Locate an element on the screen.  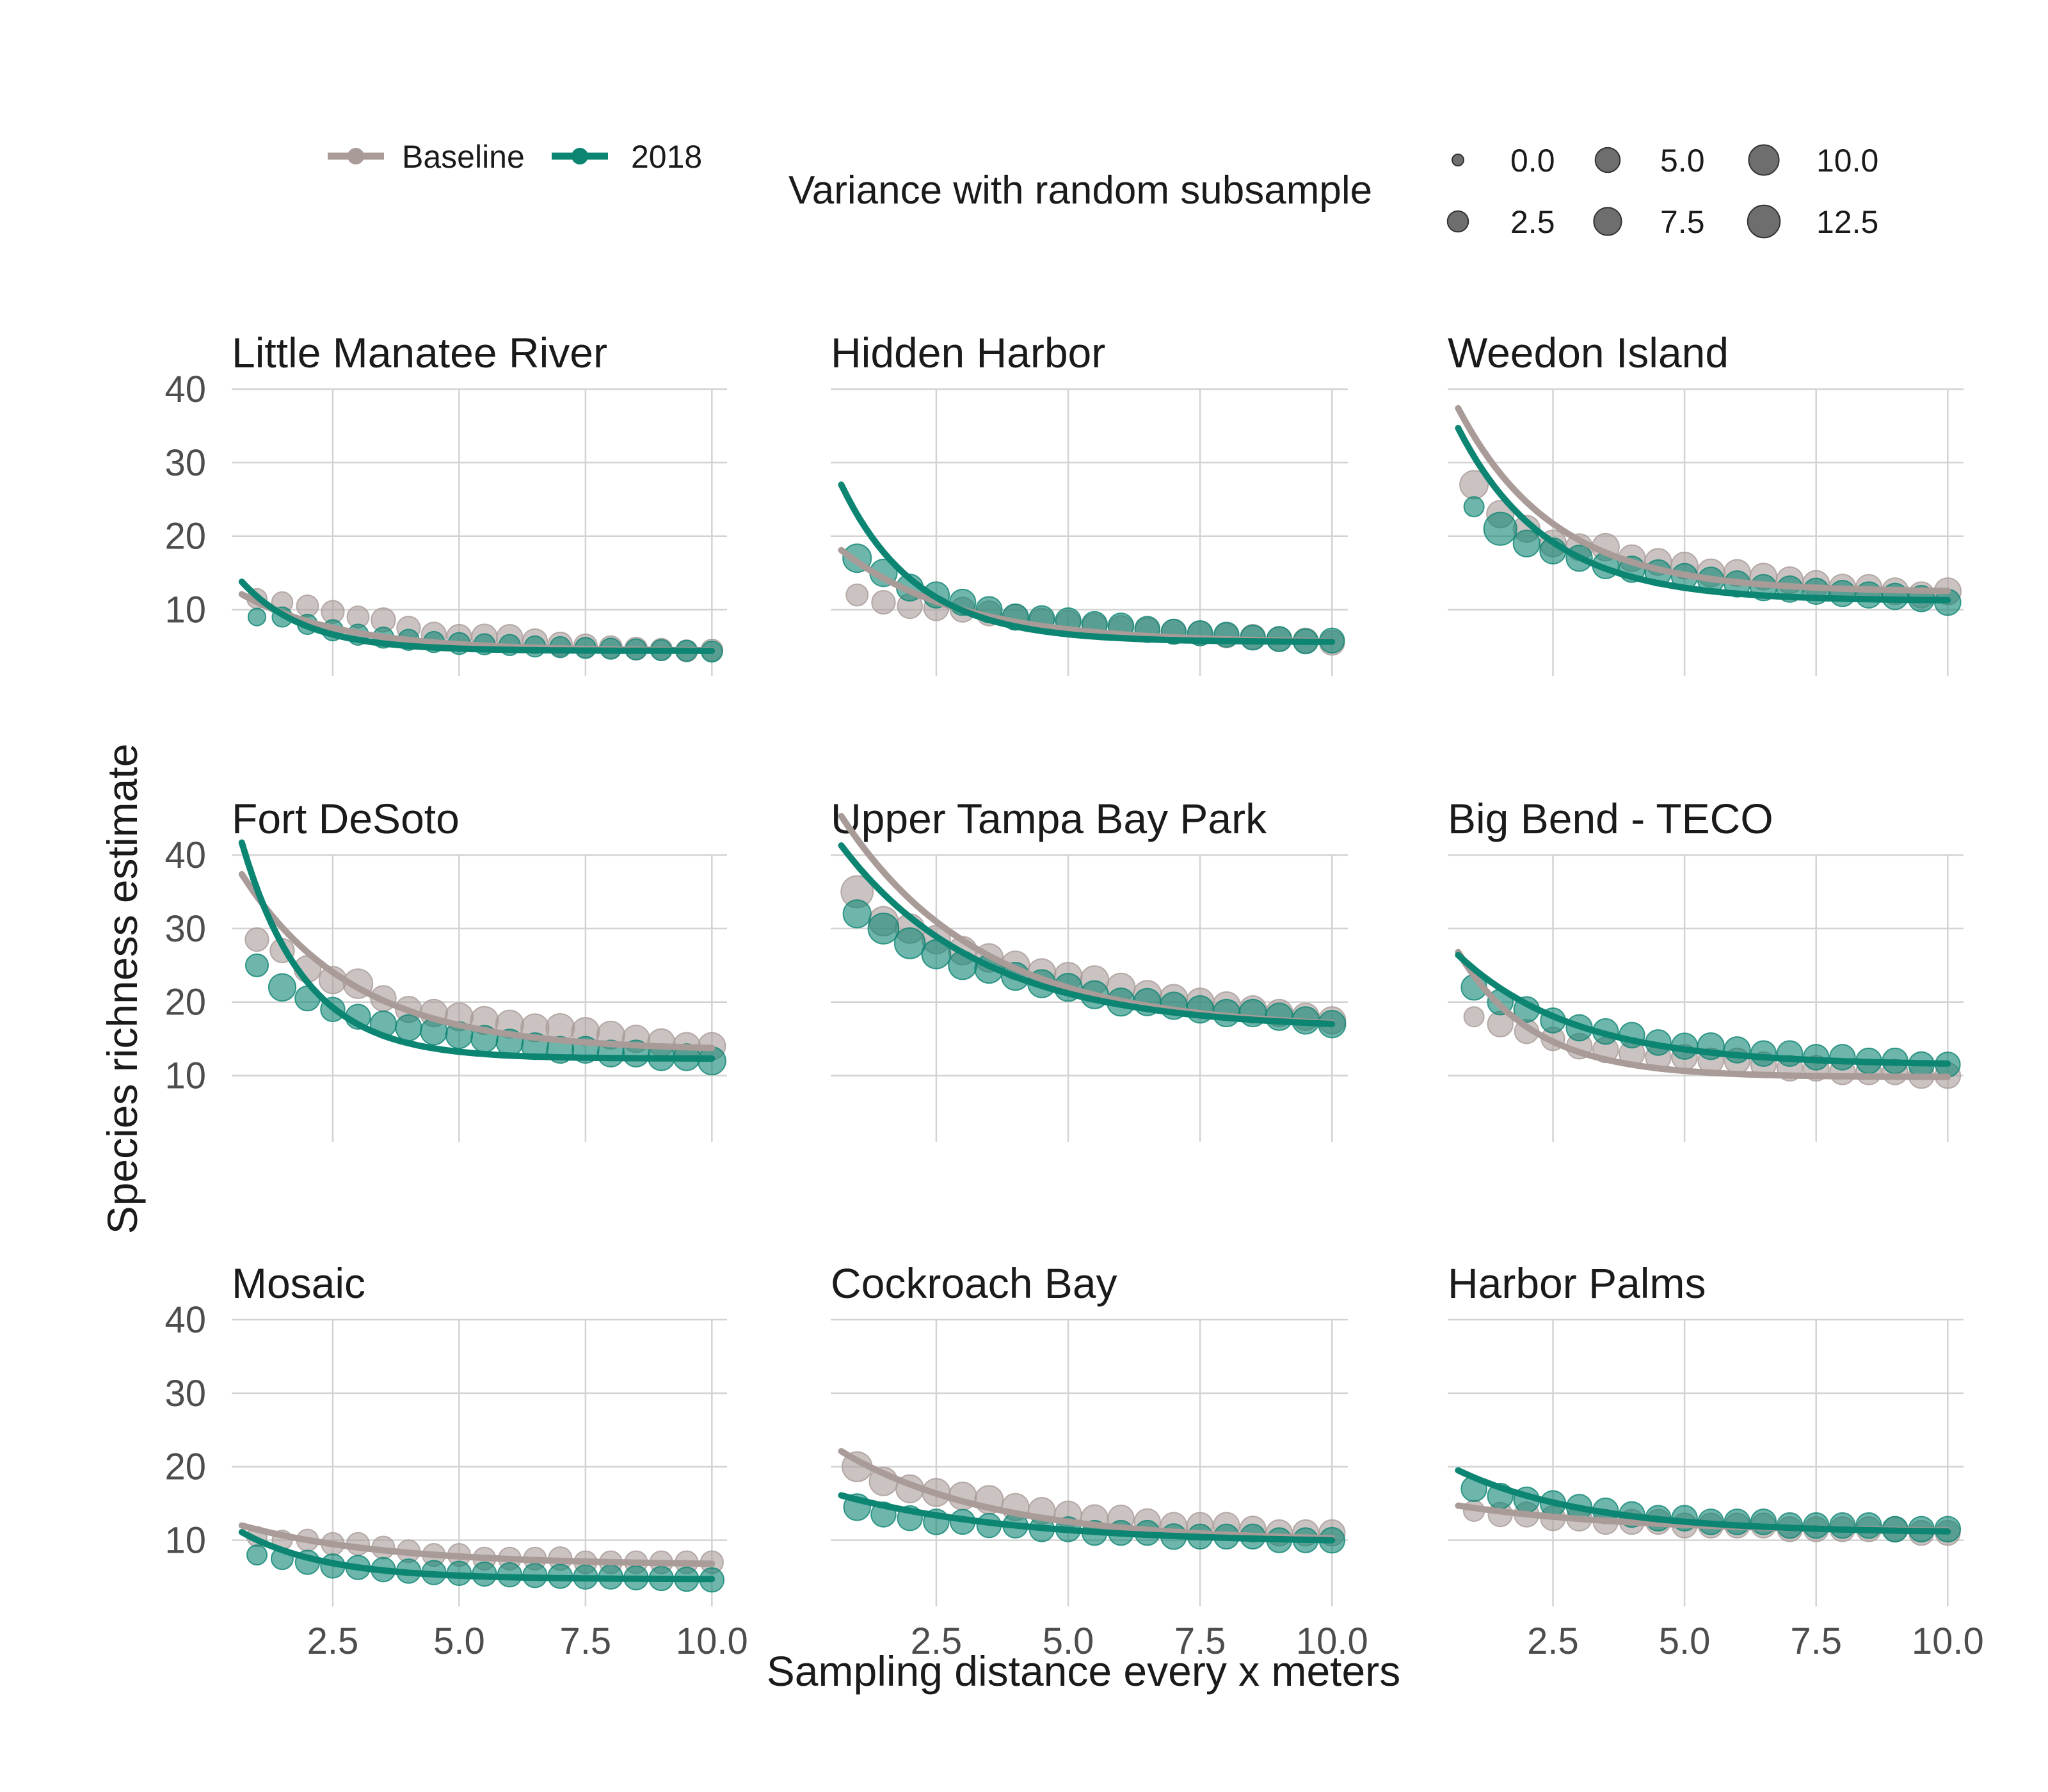
facet-title: Hidden Harbor is located at coordinates (968, 352).